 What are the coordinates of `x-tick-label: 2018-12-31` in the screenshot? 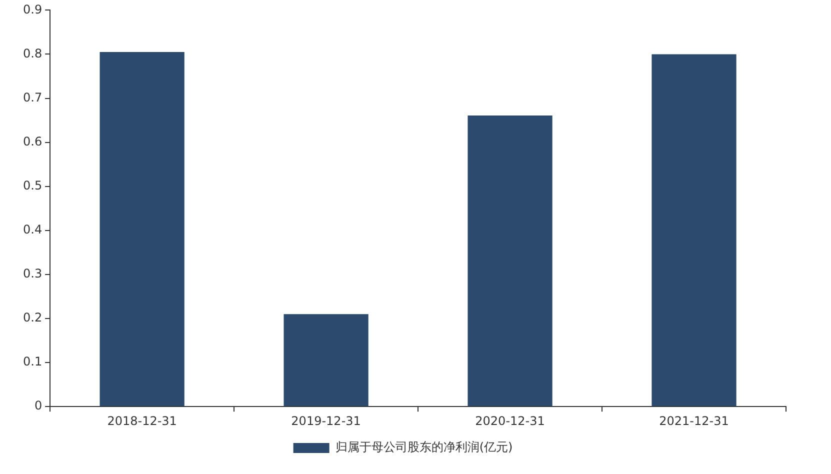 It's located at (142, 421).